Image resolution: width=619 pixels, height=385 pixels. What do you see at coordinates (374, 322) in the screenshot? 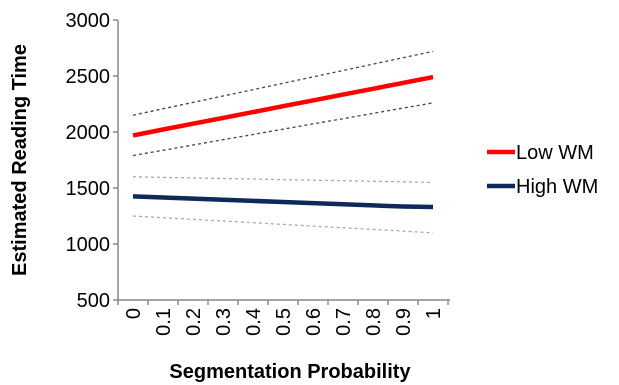
I see `x-tick-label: 0.8` at bounding box center [374, 322].